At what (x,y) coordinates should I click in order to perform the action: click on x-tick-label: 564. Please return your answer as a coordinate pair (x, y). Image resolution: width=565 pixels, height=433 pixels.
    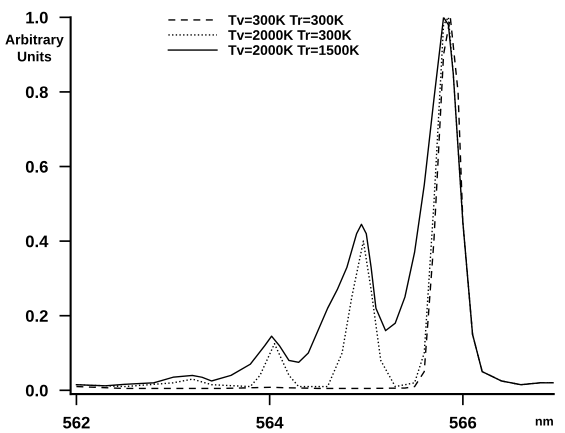
    Looking at the image, I should click on (270, 422).